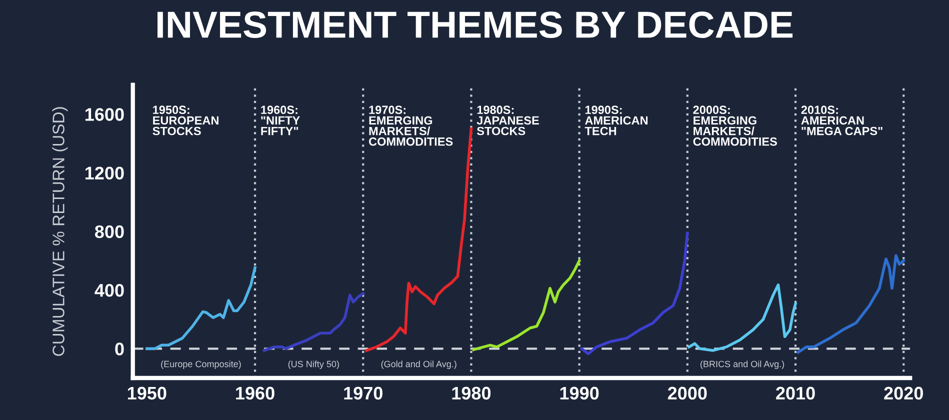  I want to click on y-tick-label: 0, so click(119, 349).